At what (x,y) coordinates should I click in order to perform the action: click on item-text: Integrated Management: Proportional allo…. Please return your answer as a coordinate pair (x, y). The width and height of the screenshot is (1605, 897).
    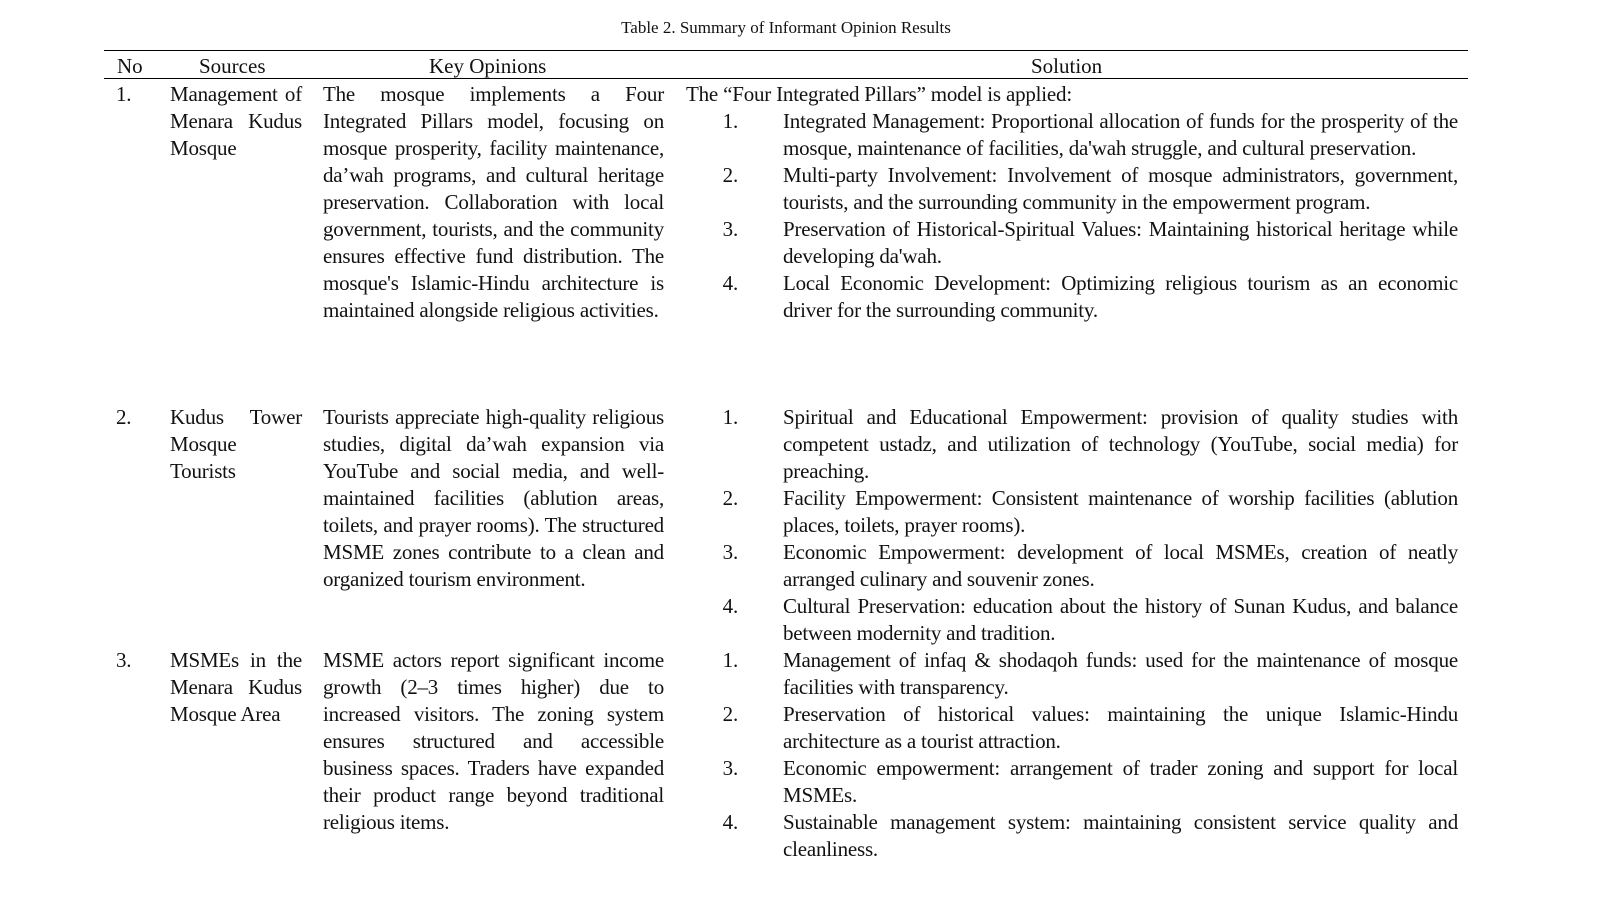
    Looking at the image, I should click on (1120, 134).